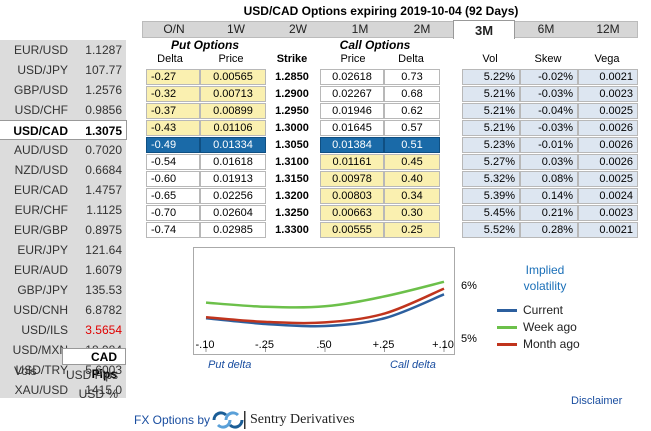 This screenshot has width=651, height=431. Describe the element at coordinates (324, 345) in the screenshot. I see `x-tick-label: .50` at that location.